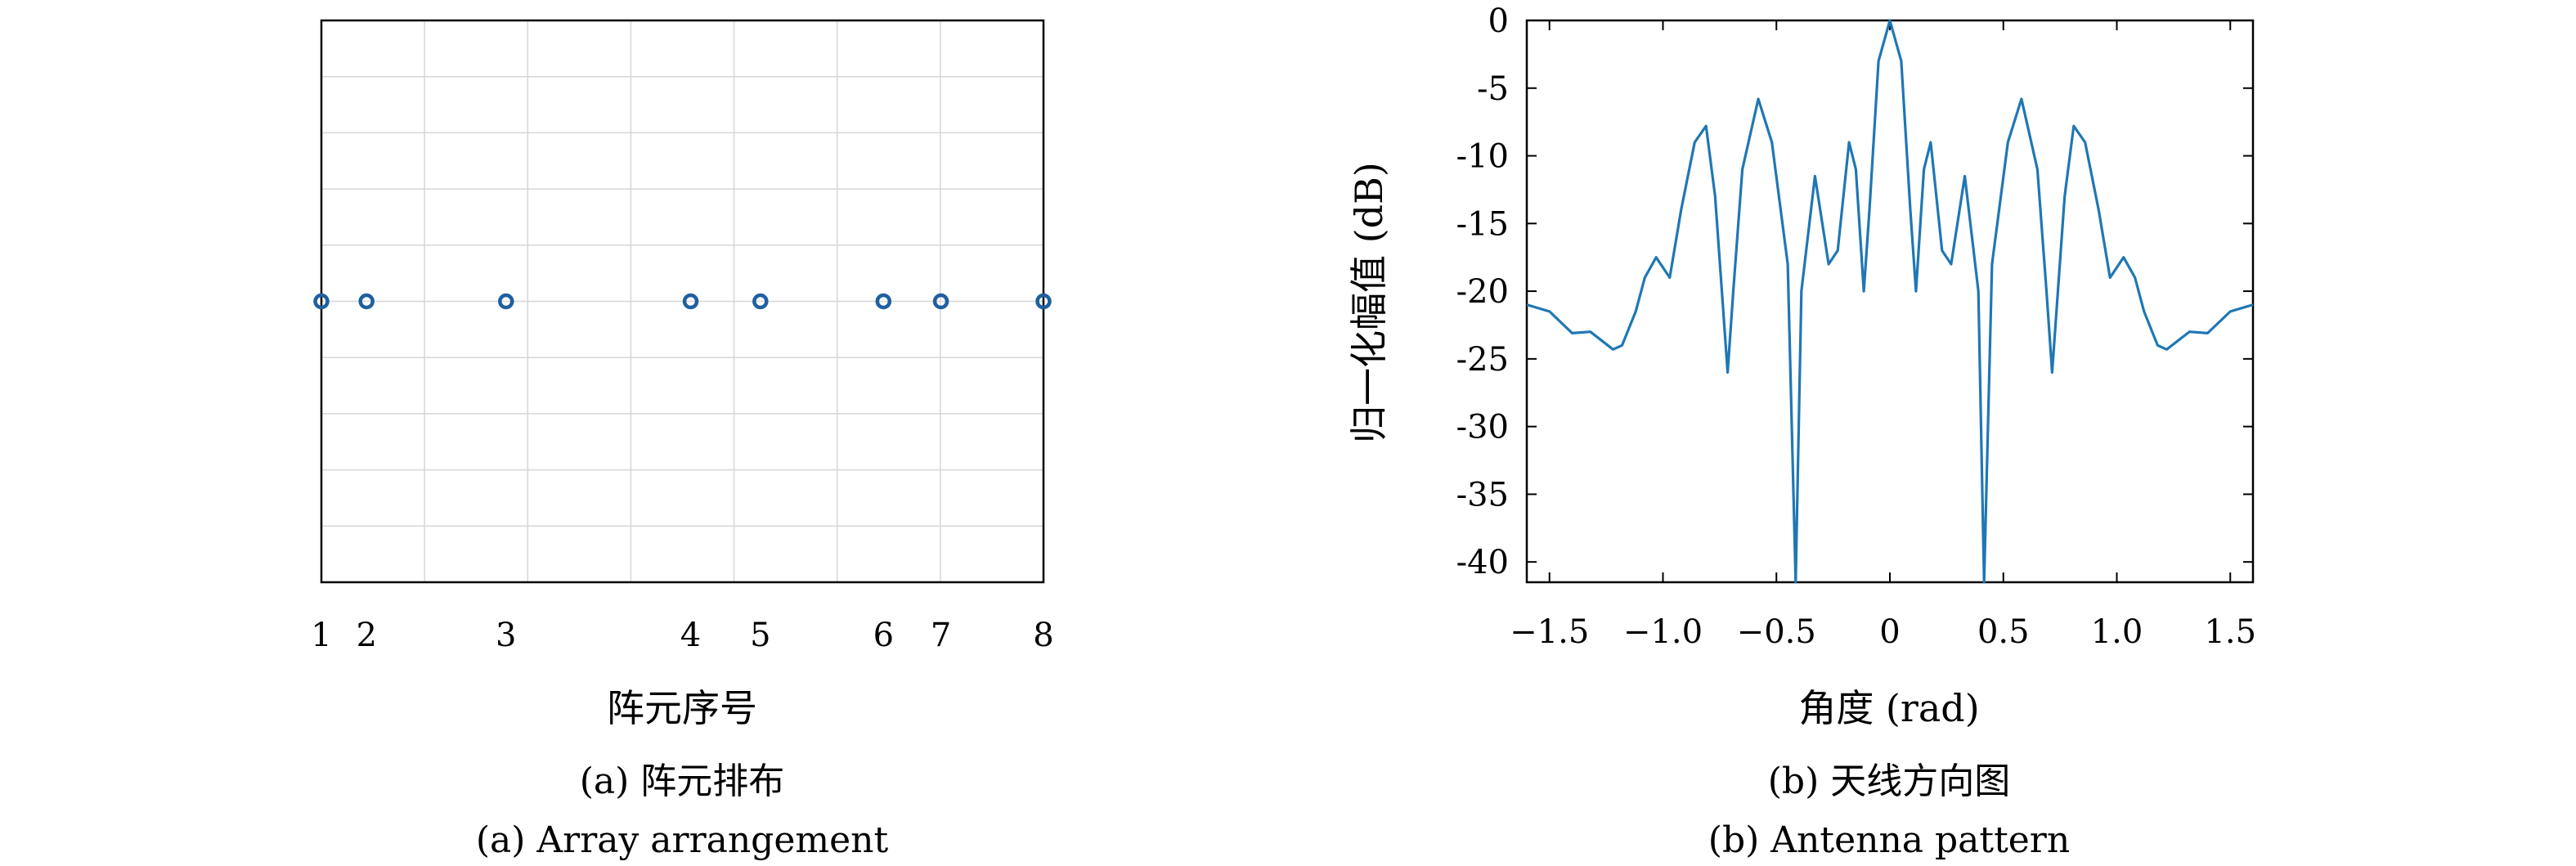 This screenshot has height=866, width=2576. I want to click on element-markers, so click(683, 301).